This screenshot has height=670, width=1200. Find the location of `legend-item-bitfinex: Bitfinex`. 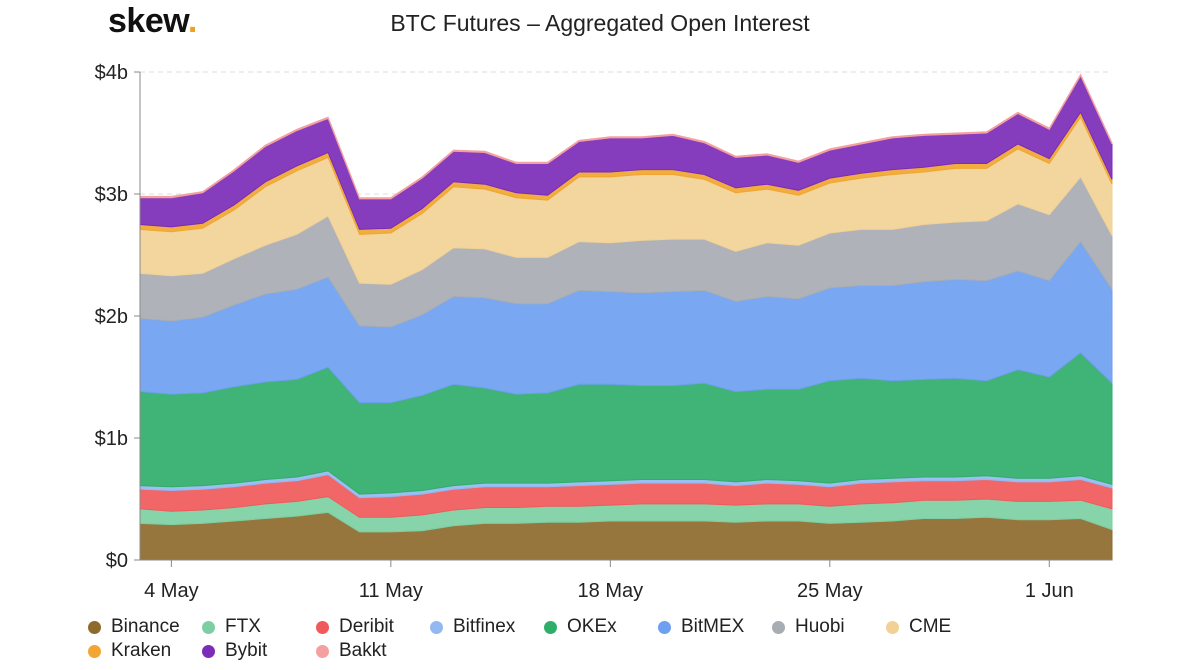

legend-item-bitfinex: Bitfinex is located at coordinates (487, 627).